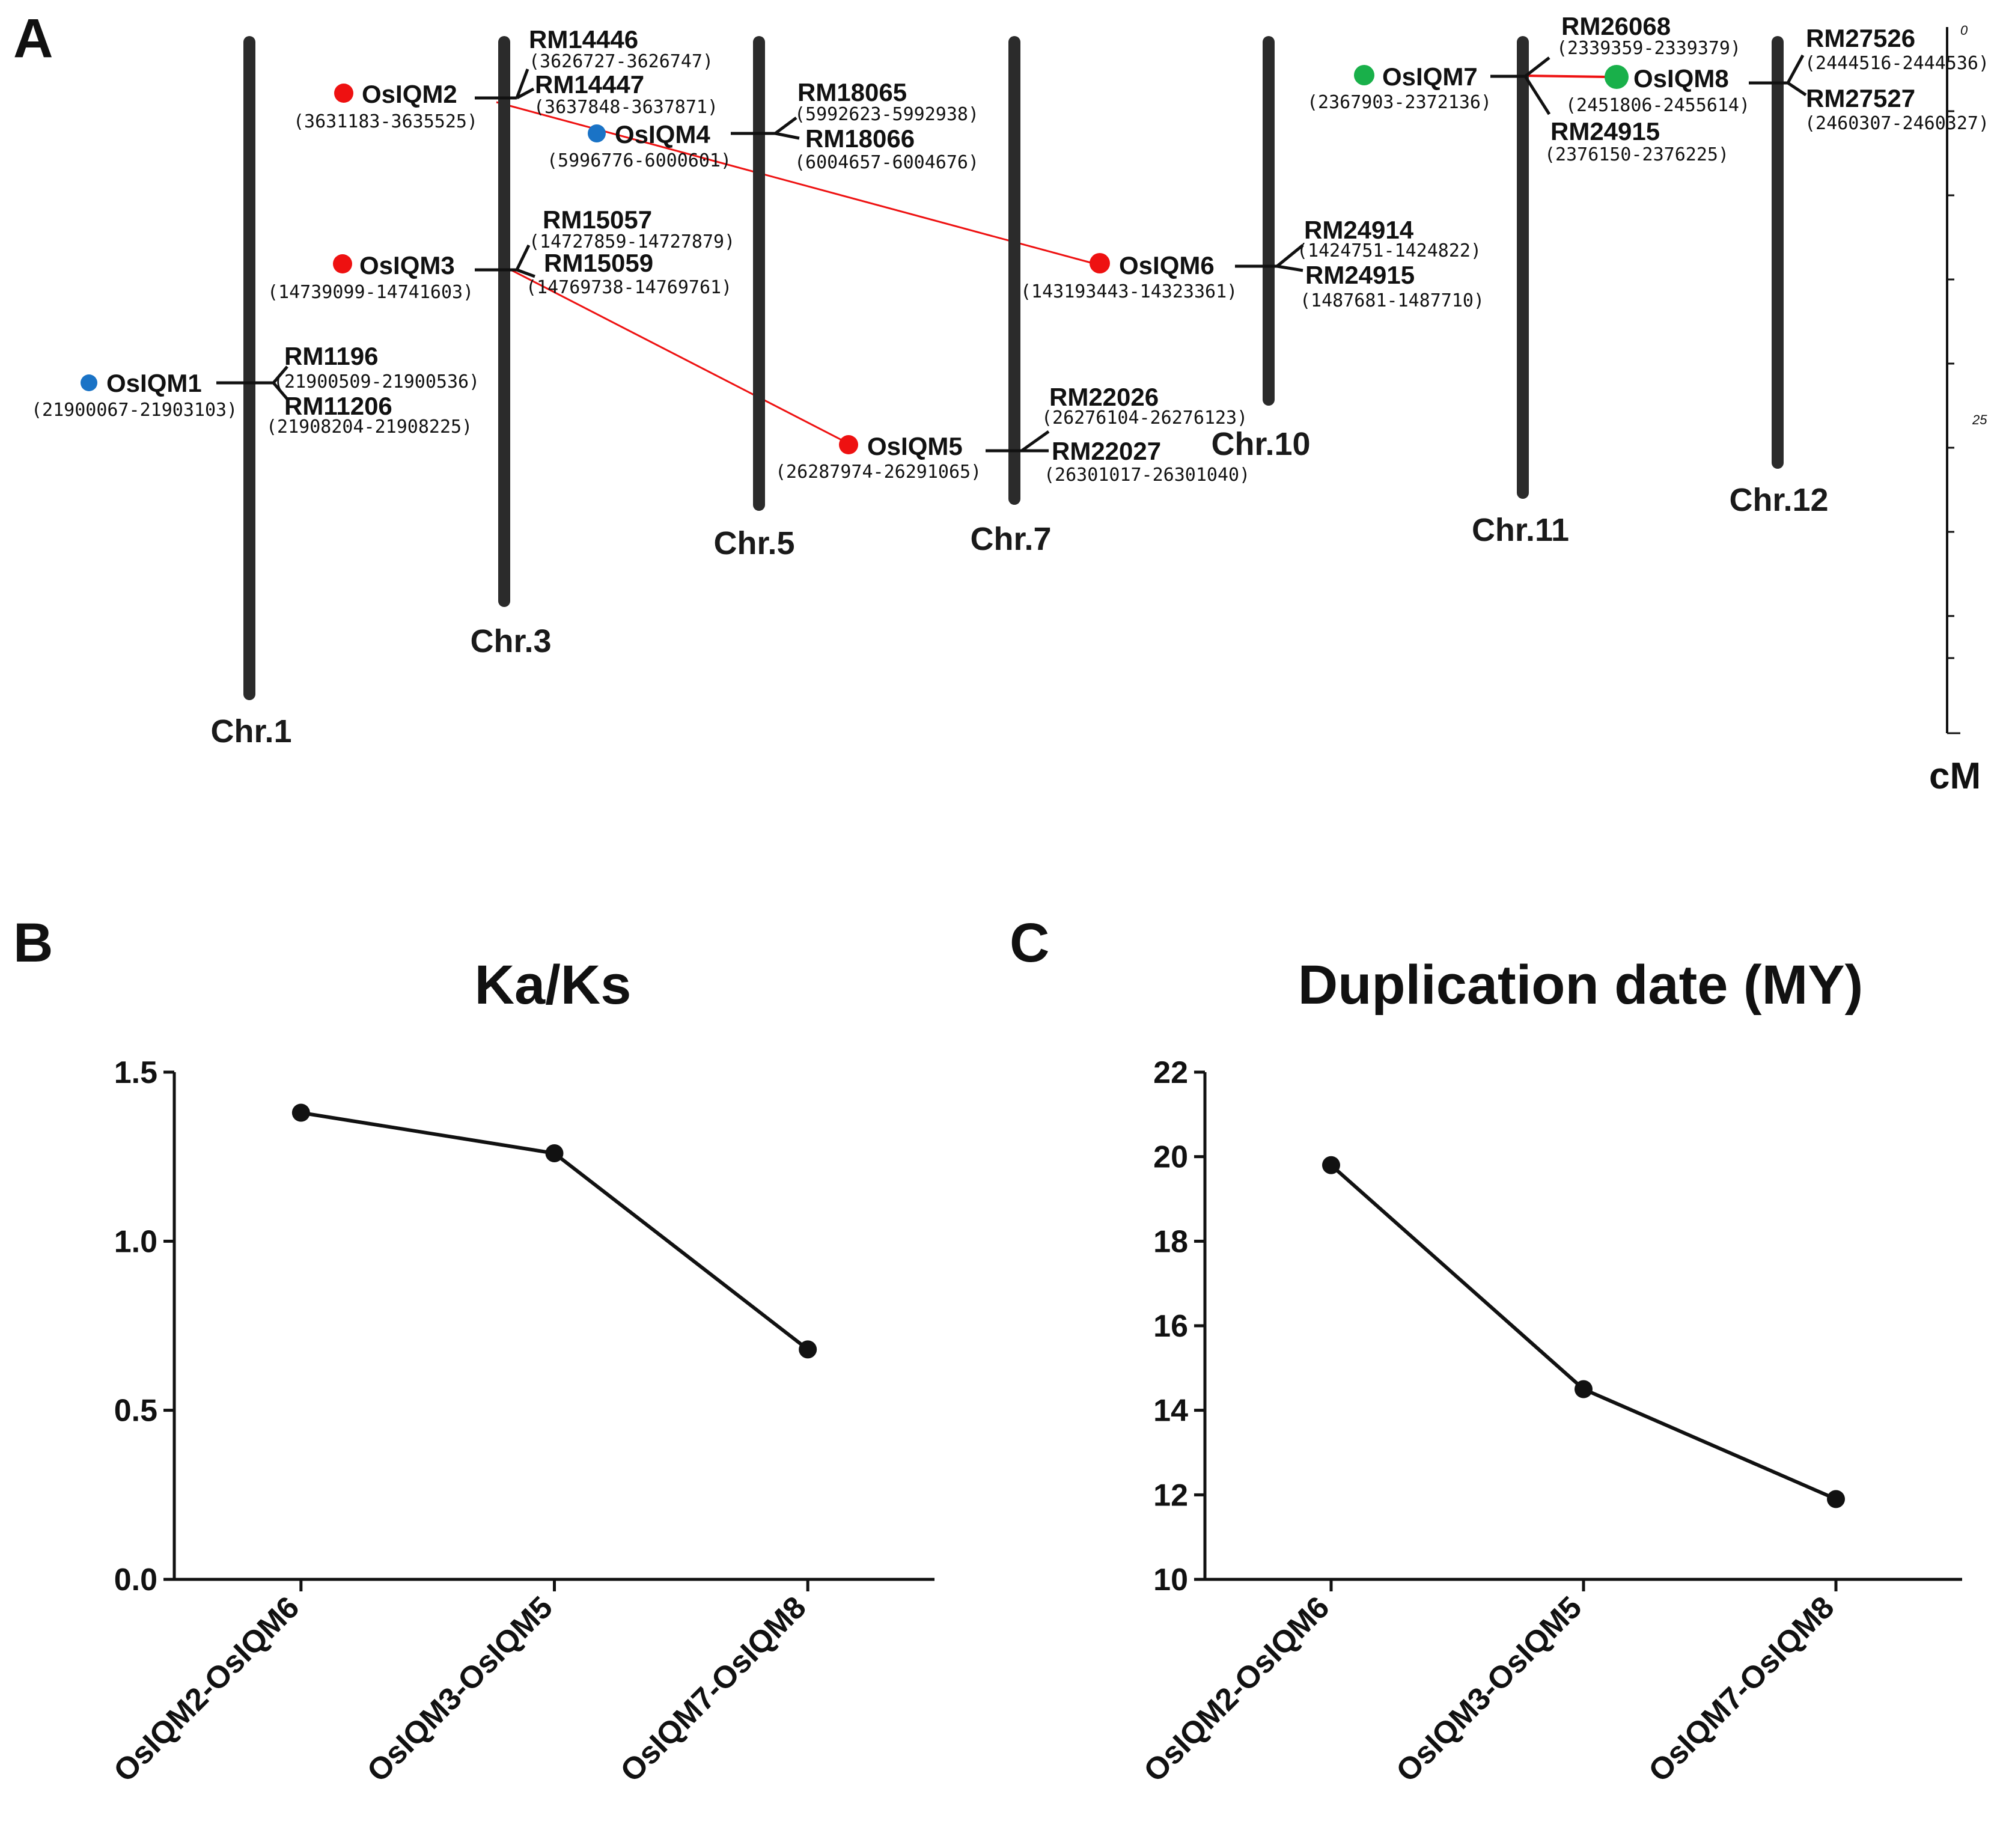 The width and height of the screenshot is (2006, 1848). I want to click on y-tick-label: 1.0, so click(135, 1241).